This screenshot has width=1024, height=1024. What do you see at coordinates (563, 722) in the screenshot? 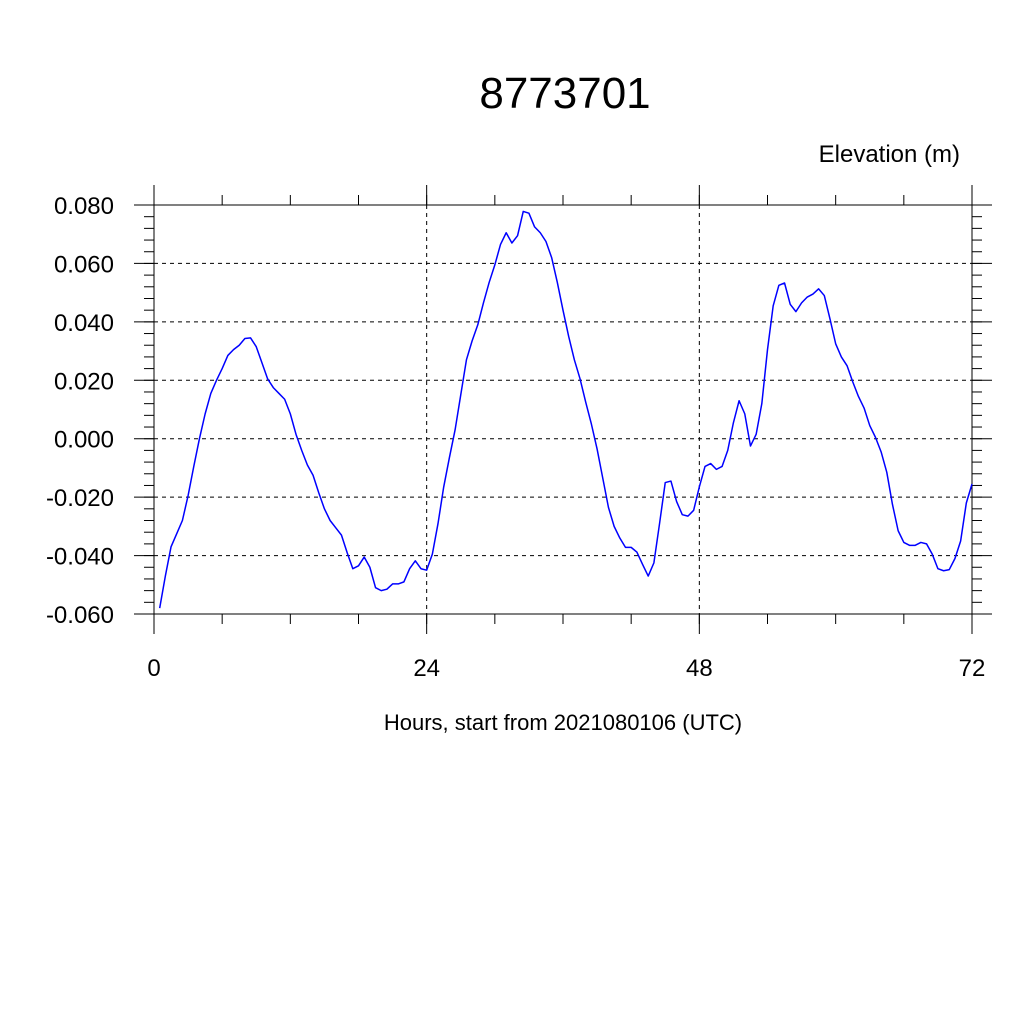
I see `x-axis-label: Hours, start from 2021080106 (UTC)` at bounding box center [563, 722].